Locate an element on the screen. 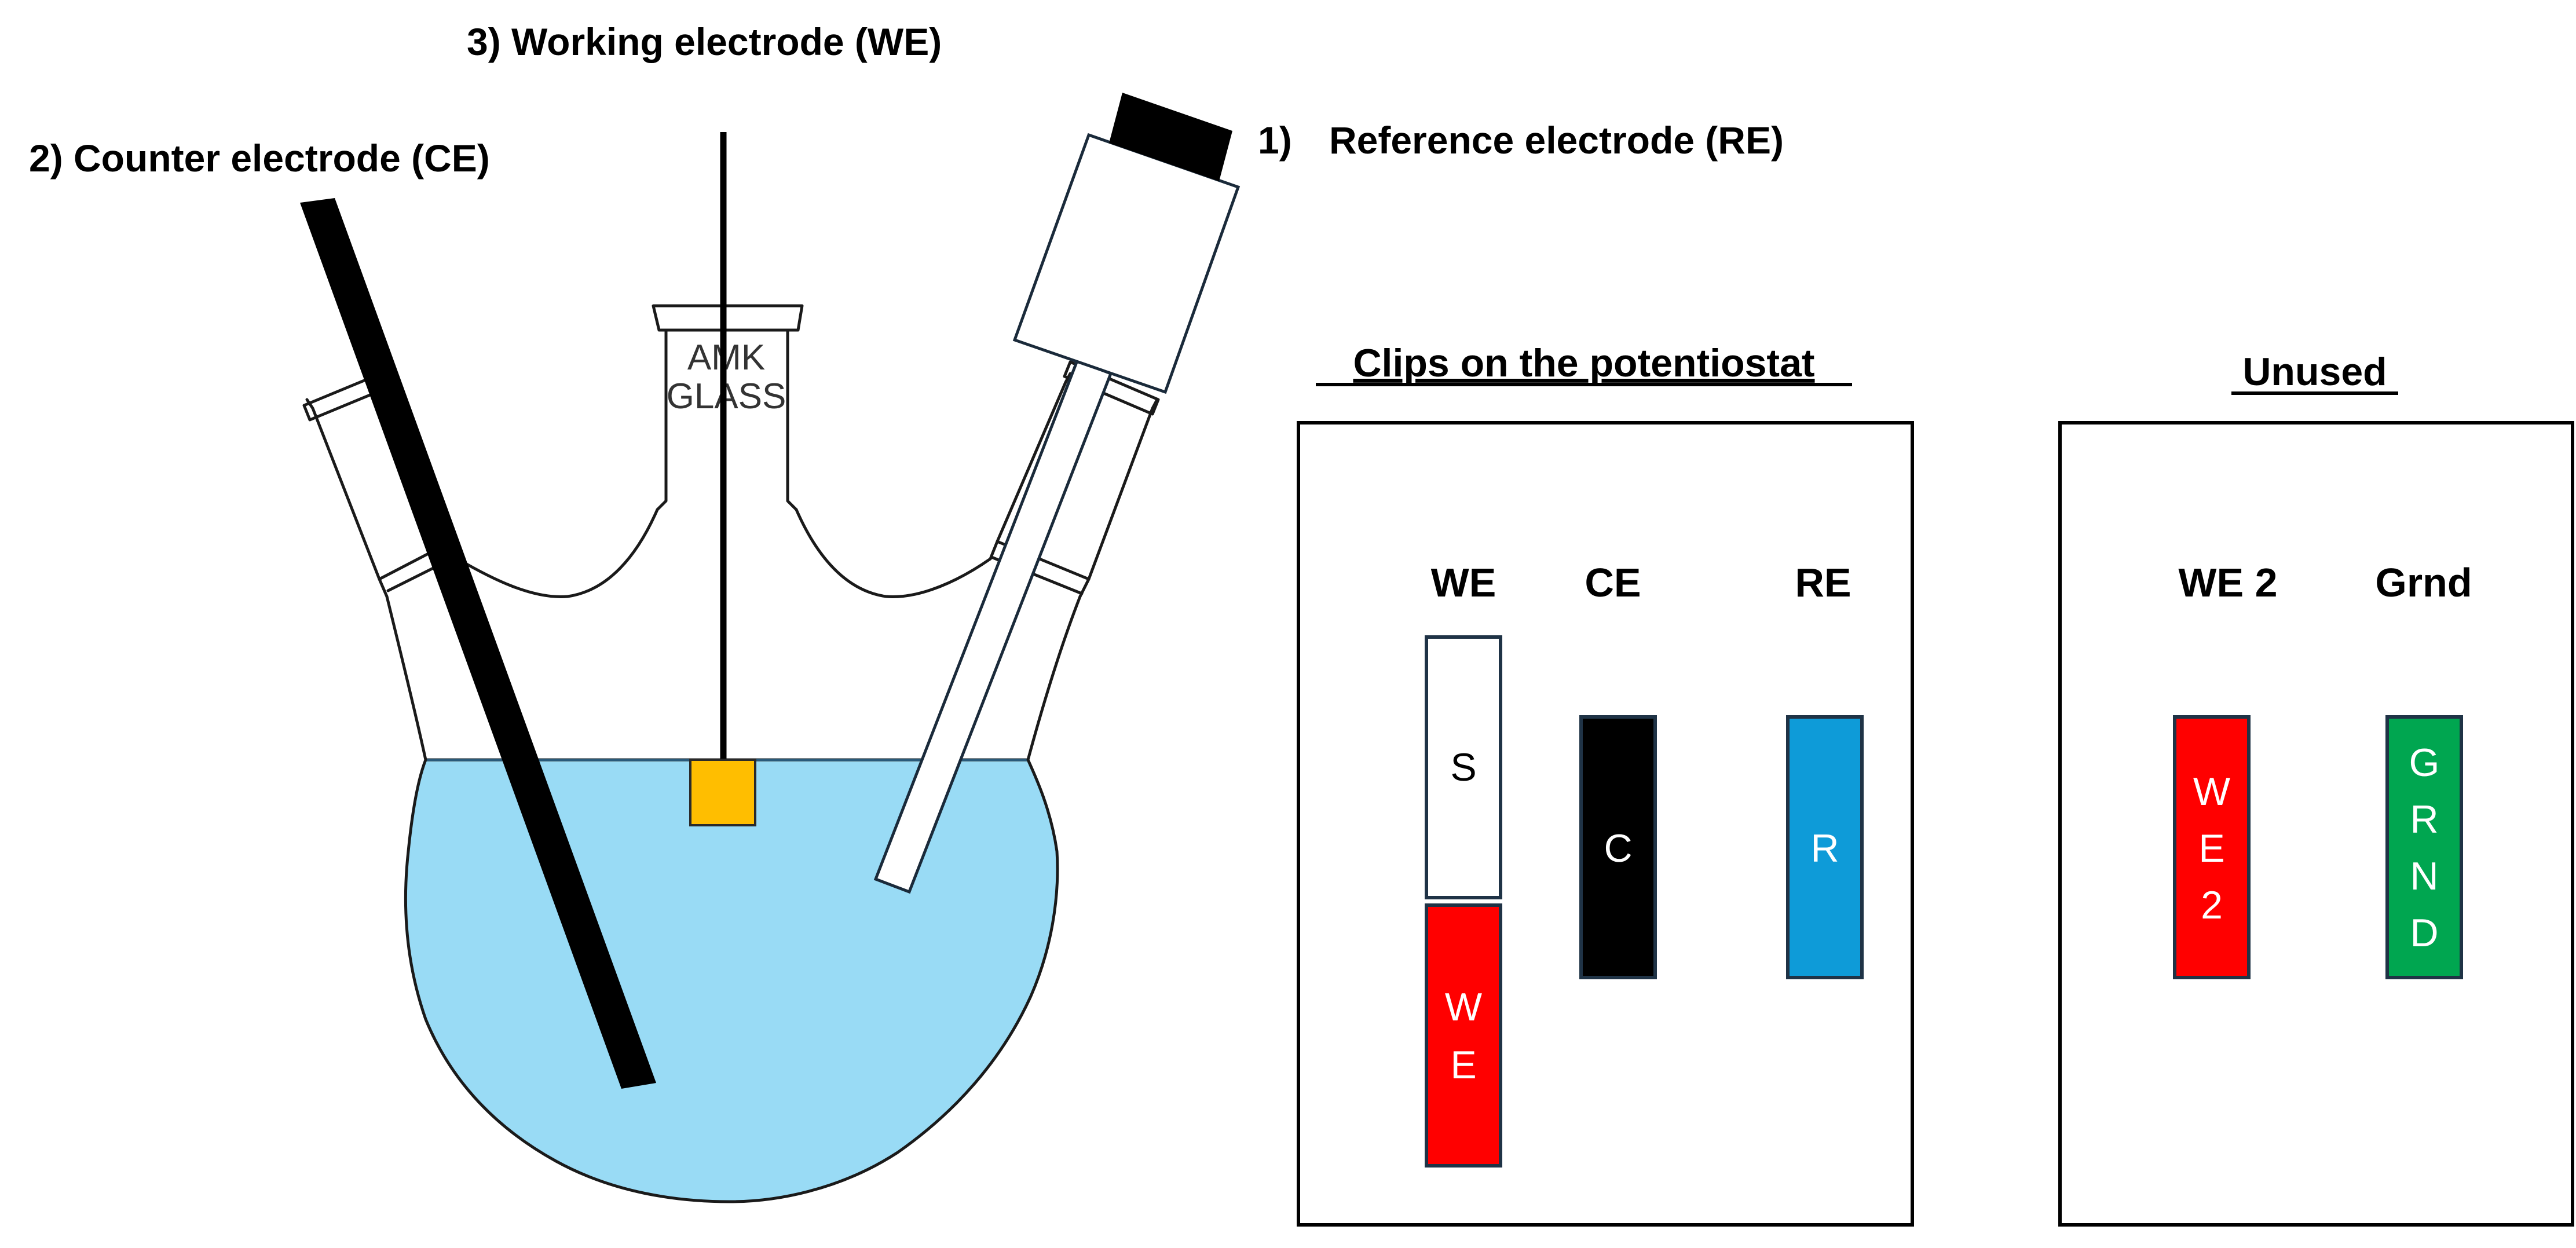 The height and width of the screenshot is (1248, 2576). right-neck-rim is located at coordinates (1111, 388).